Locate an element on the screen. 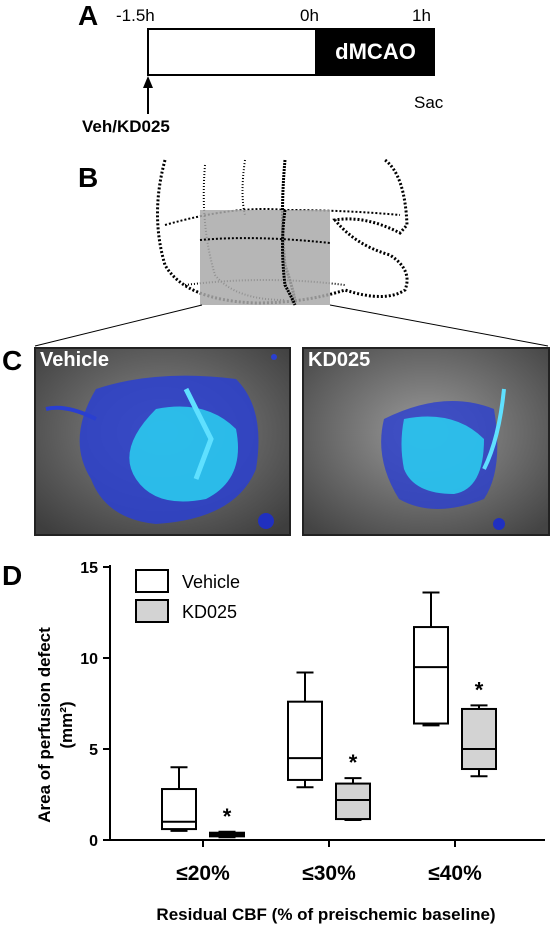  y-axis-title-line2: (mm²) is located at coordinates (66, 724).